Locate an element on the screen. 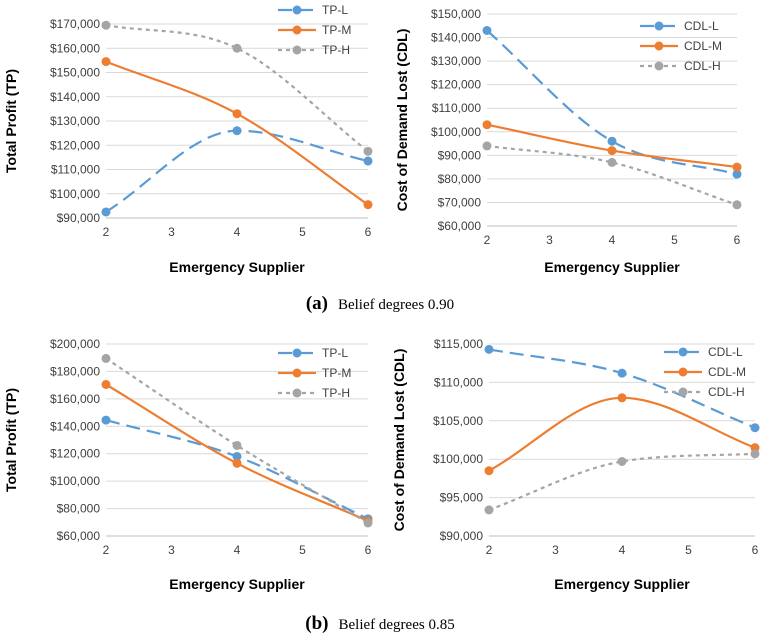 This screenshot has width=761, height=638. y-tick-label: $180,000 is located at coordinates (75, 371).